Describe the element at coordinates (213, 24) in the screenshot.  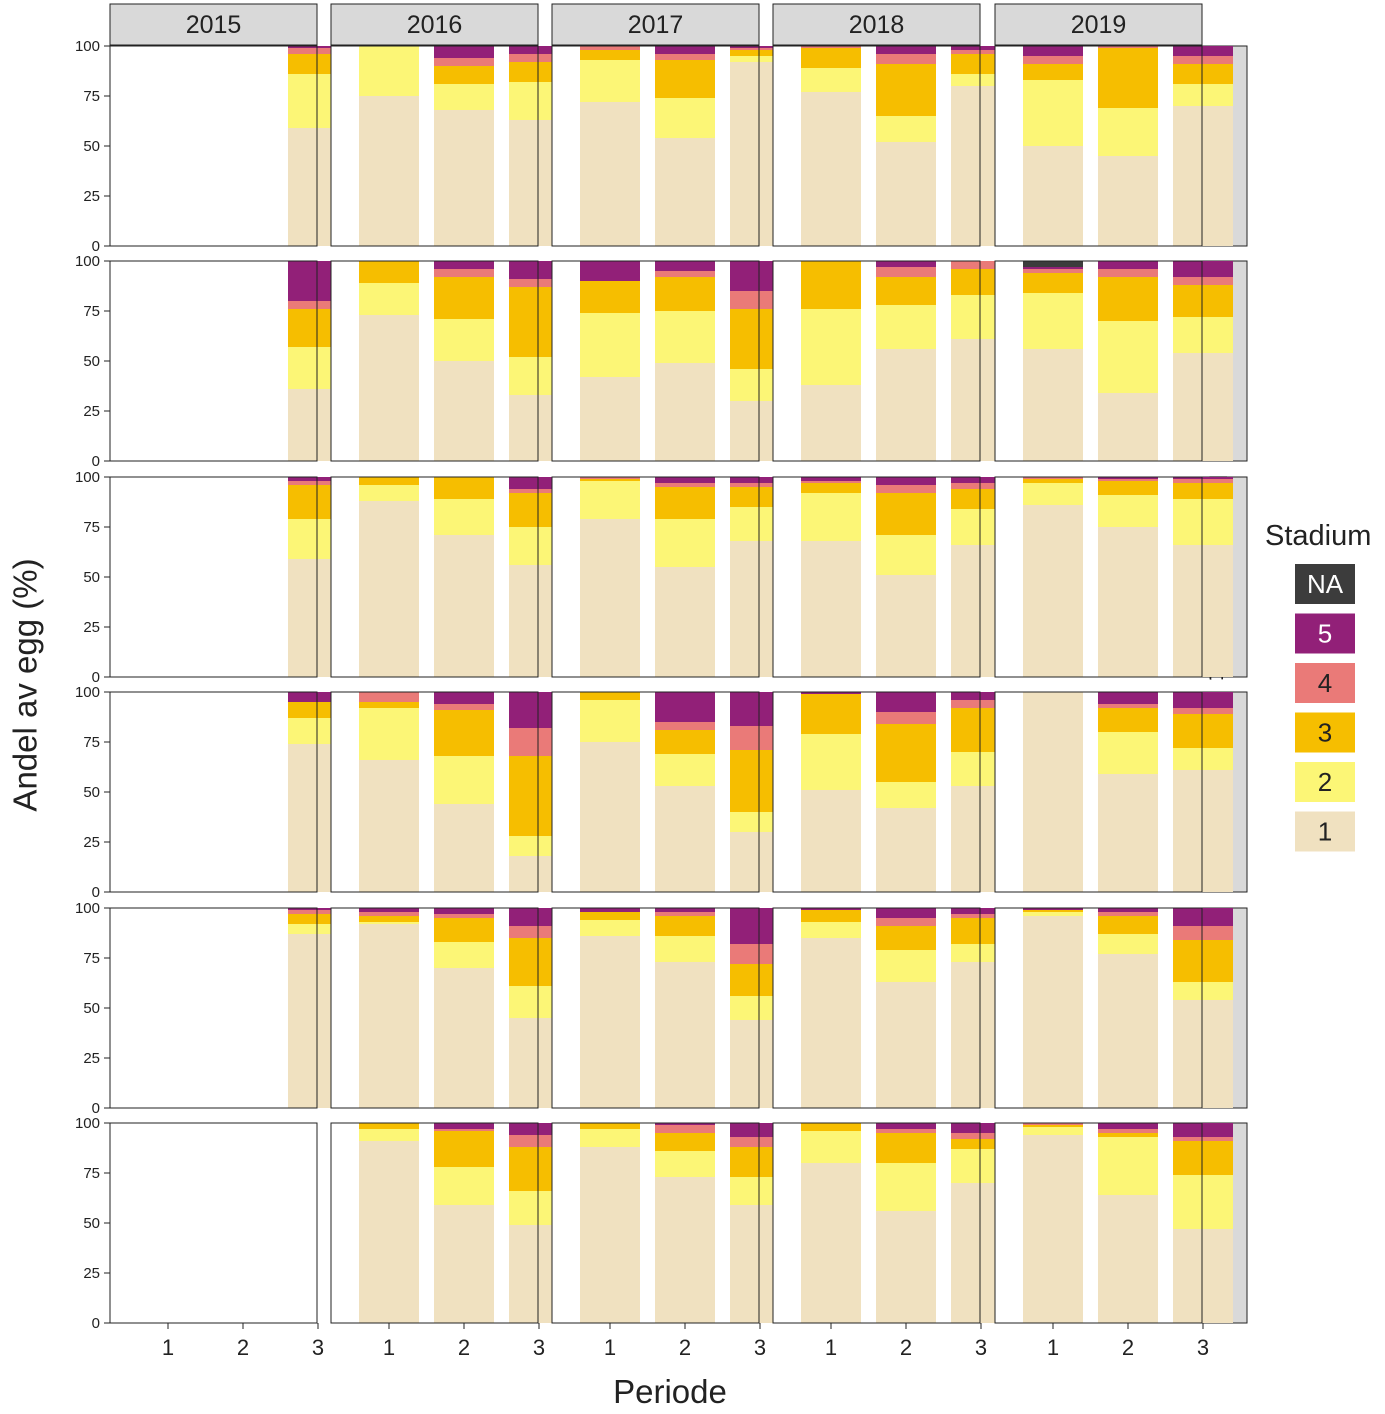
I see `strip-year-2015` at that location.